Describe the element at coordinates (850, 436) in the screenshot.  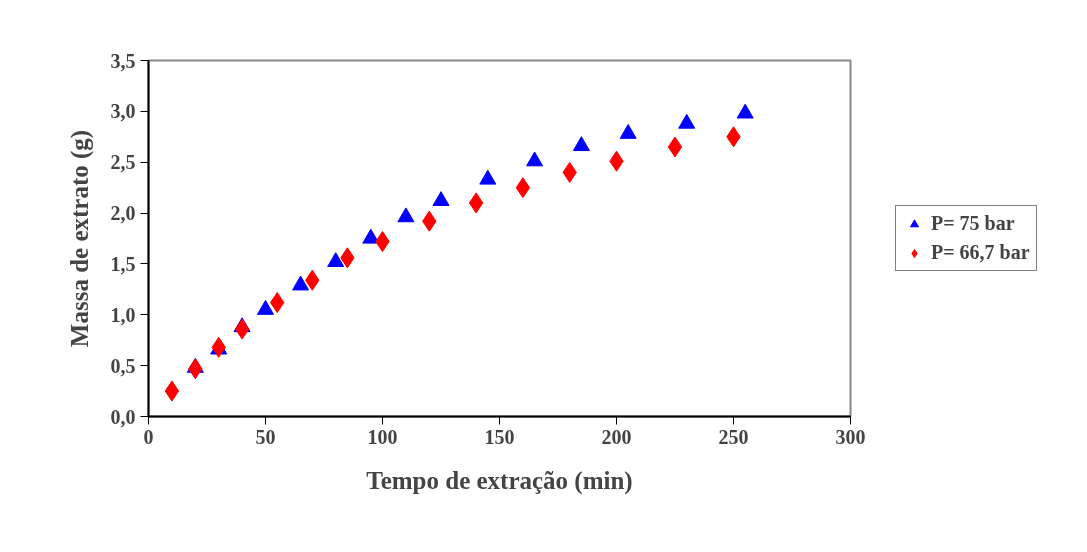
I see `x-tick-label: 300` at that location.